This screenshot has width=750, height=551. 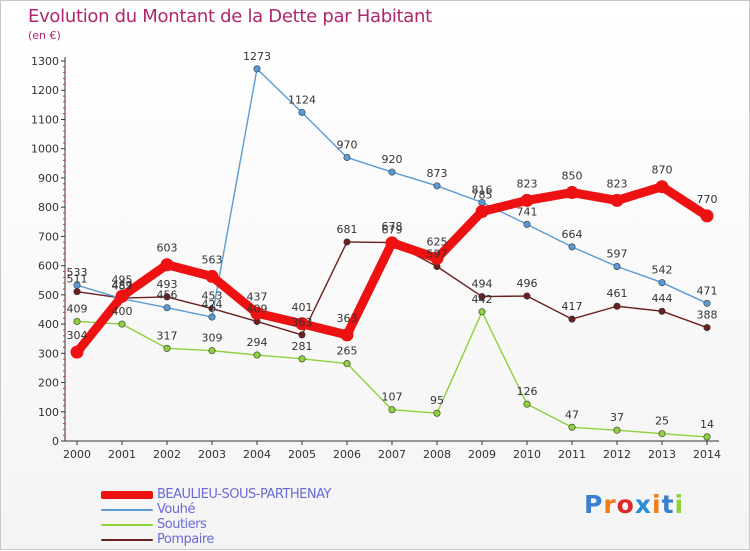 What do you see at coordinates (176, 509) in the screenshot?
I see `legend-label: Vouhé` at bounding box center [176, 509].